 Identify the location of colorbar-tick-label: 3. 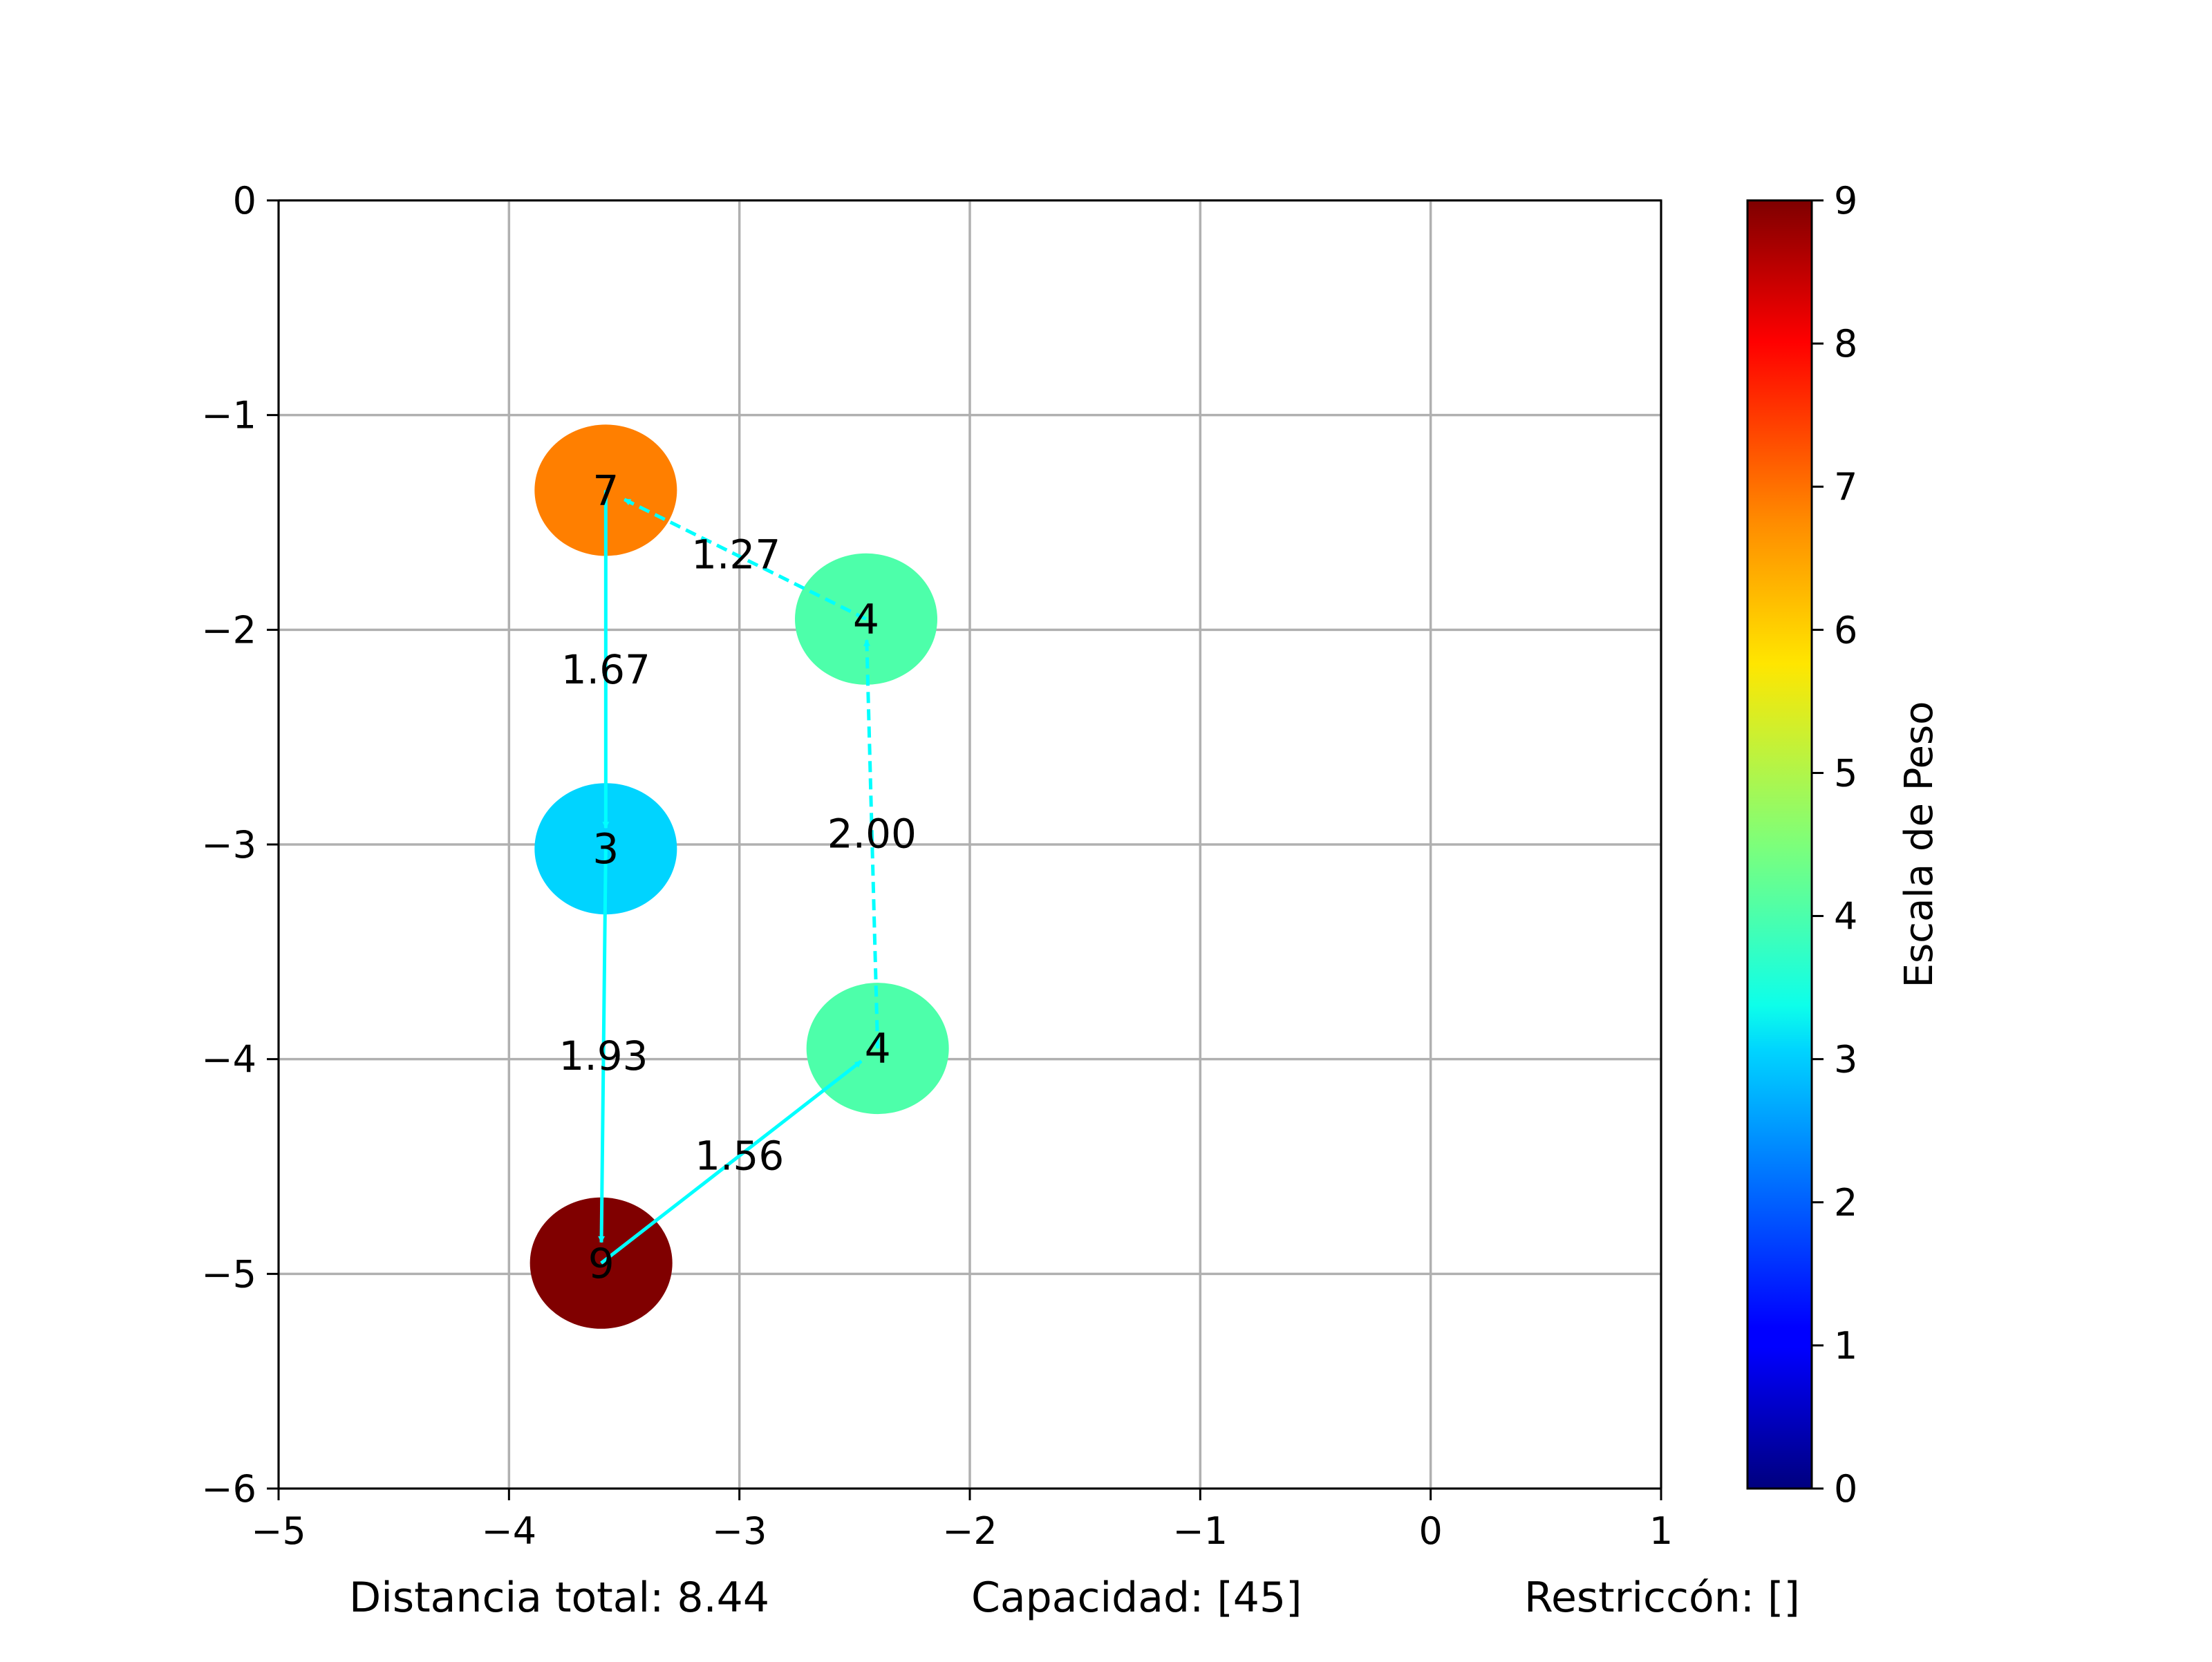
(1845, 1060).